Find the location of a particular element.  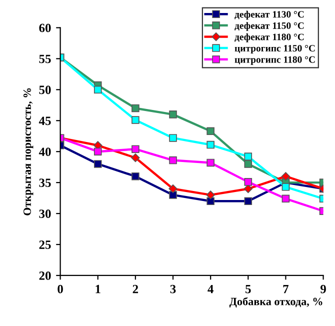

x-axis-title: Добавка отхода, % is located at coordinates (275, 302).